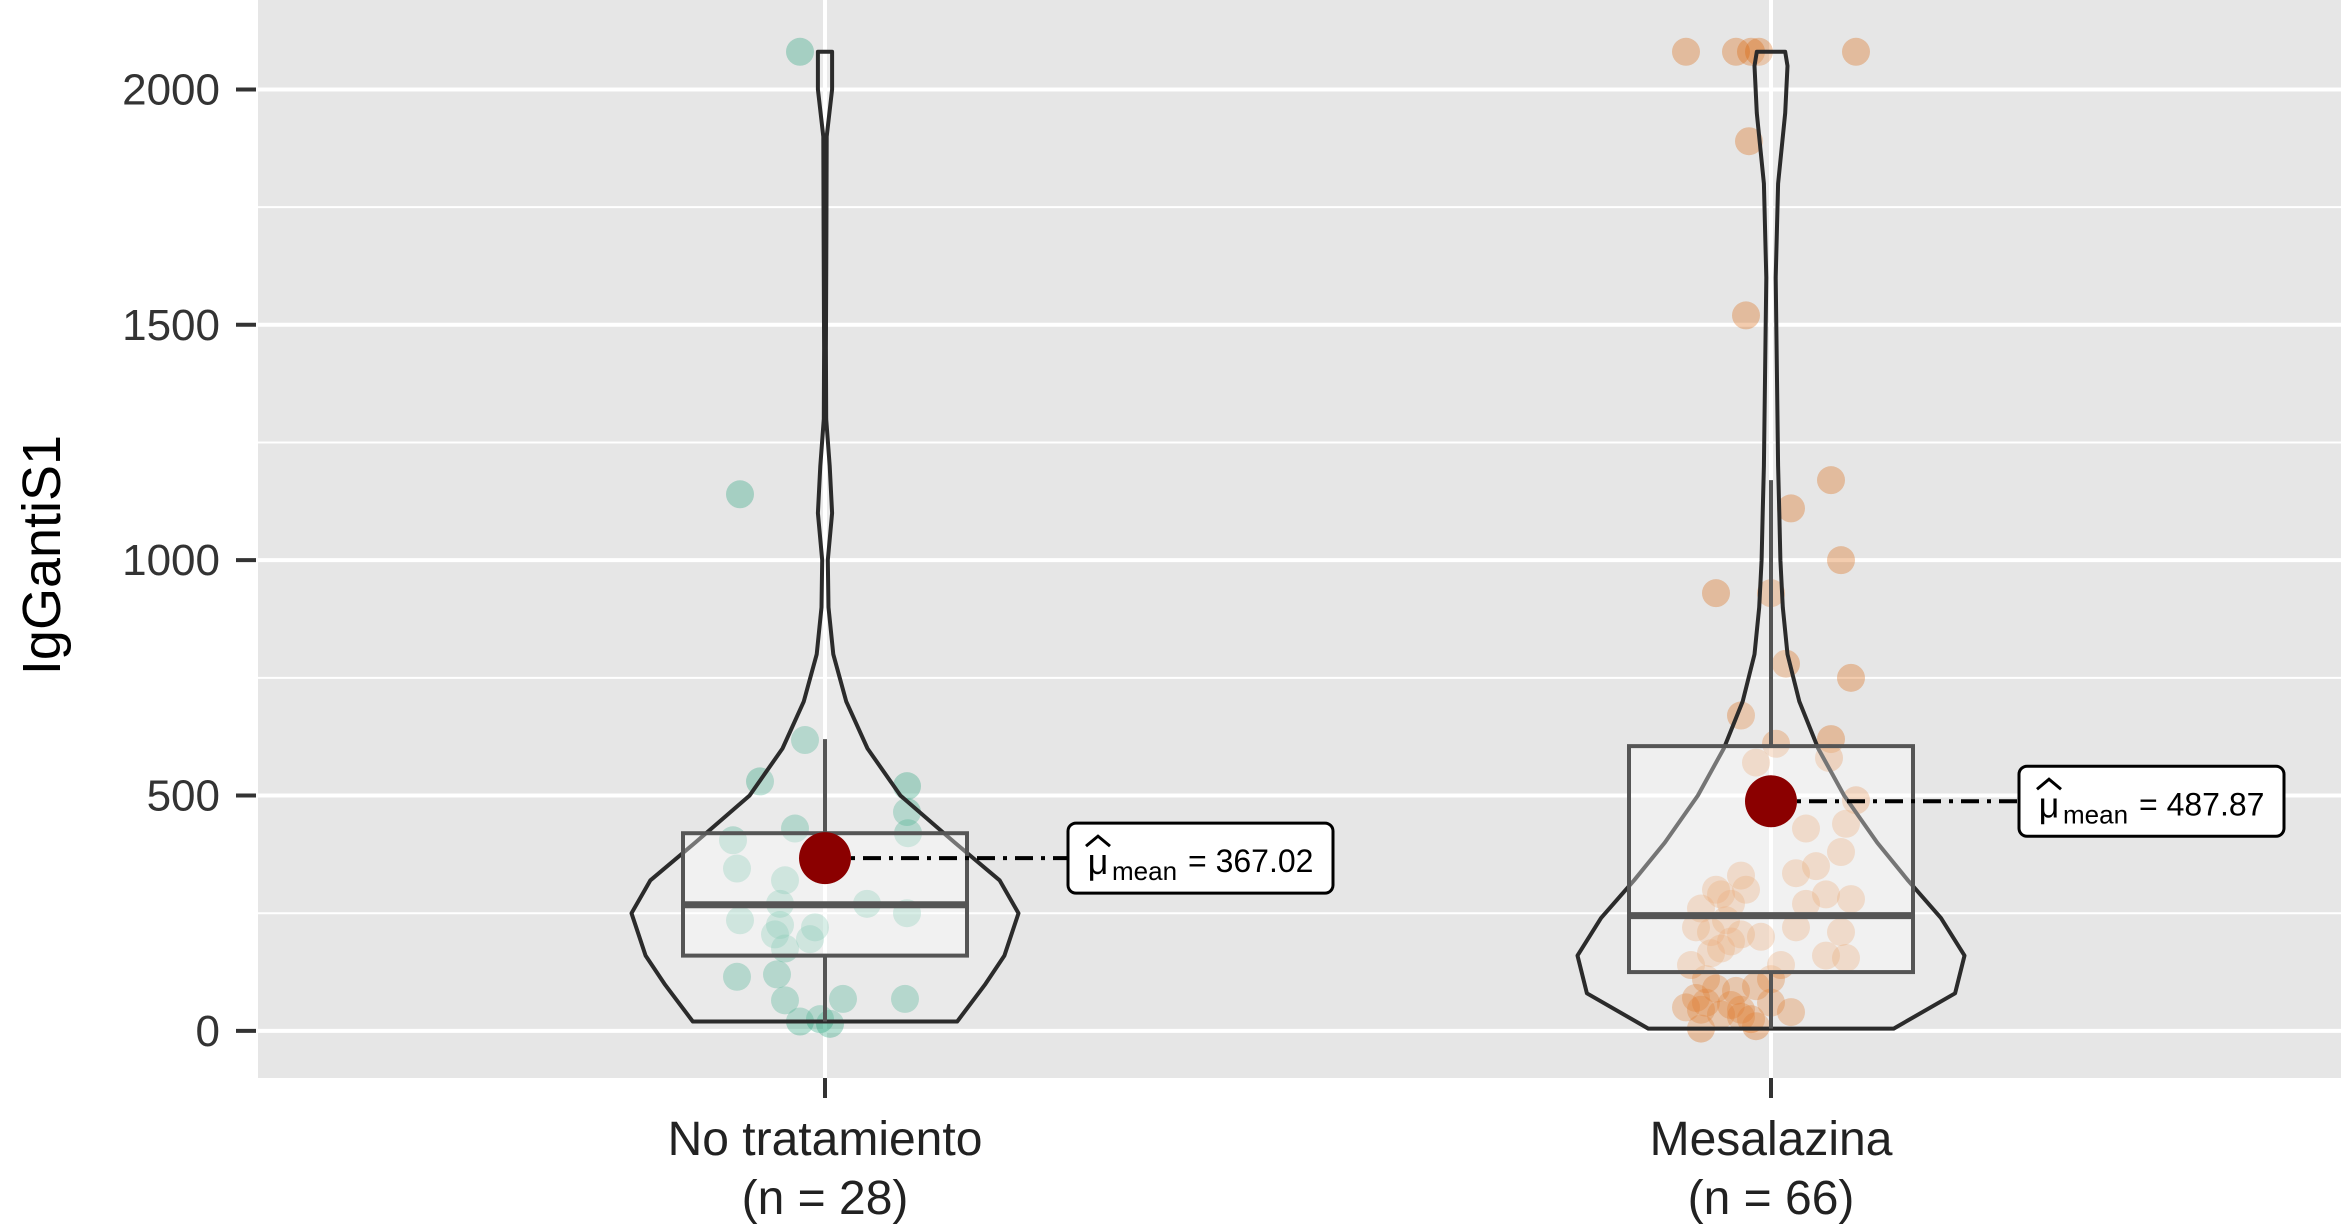  Describe the element at coordinates (825, 1139) in the screenshot. I see `x-category-label: No tratamiento` at that location.